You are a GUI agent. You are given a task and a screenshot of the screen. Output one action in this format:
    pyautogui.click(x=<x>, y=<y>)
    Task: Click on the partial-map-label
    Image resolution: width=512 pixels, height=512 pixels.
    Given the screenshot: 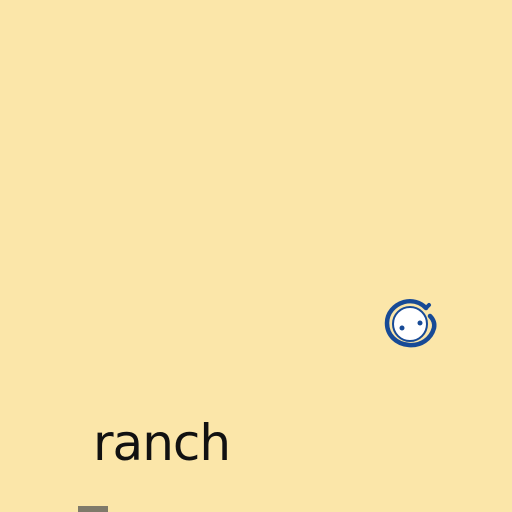 What is the action you would take?
    pyautogui.click(x=93, y=509)
    